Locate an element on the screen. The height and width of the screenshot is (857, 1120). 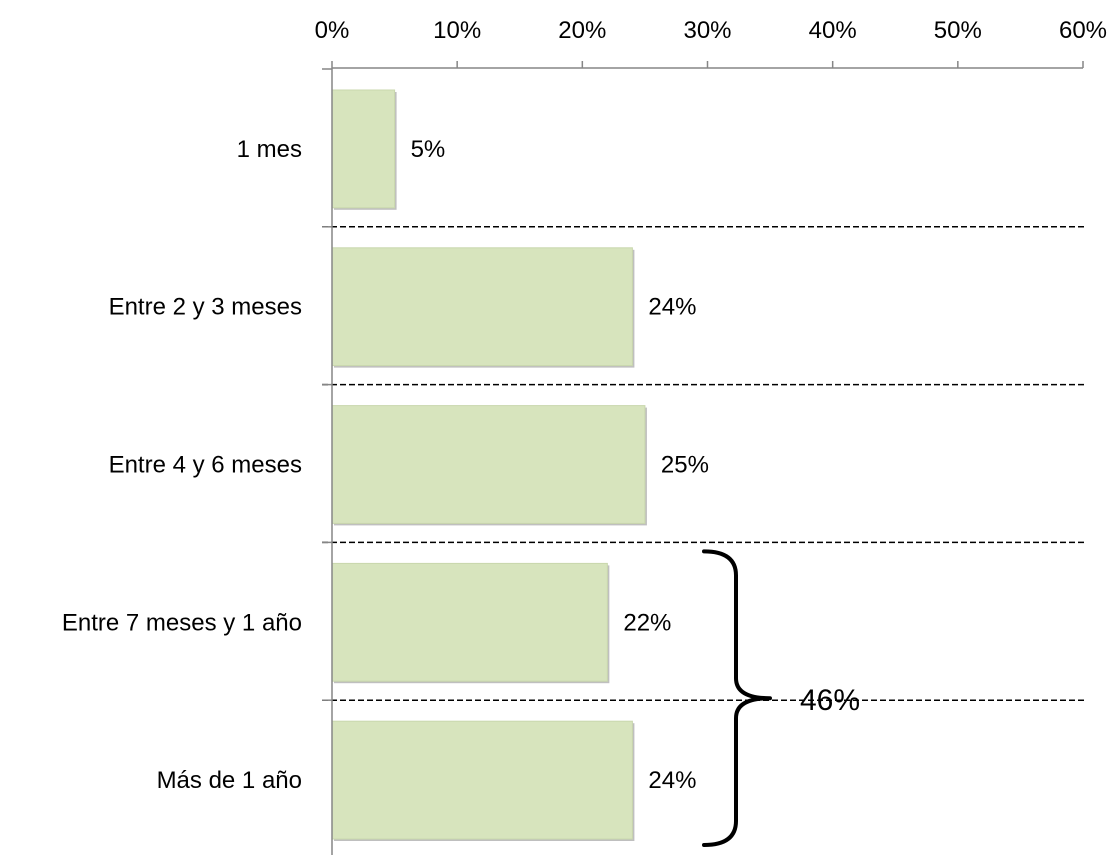
brace-icon is located at coordinates (737, 698).